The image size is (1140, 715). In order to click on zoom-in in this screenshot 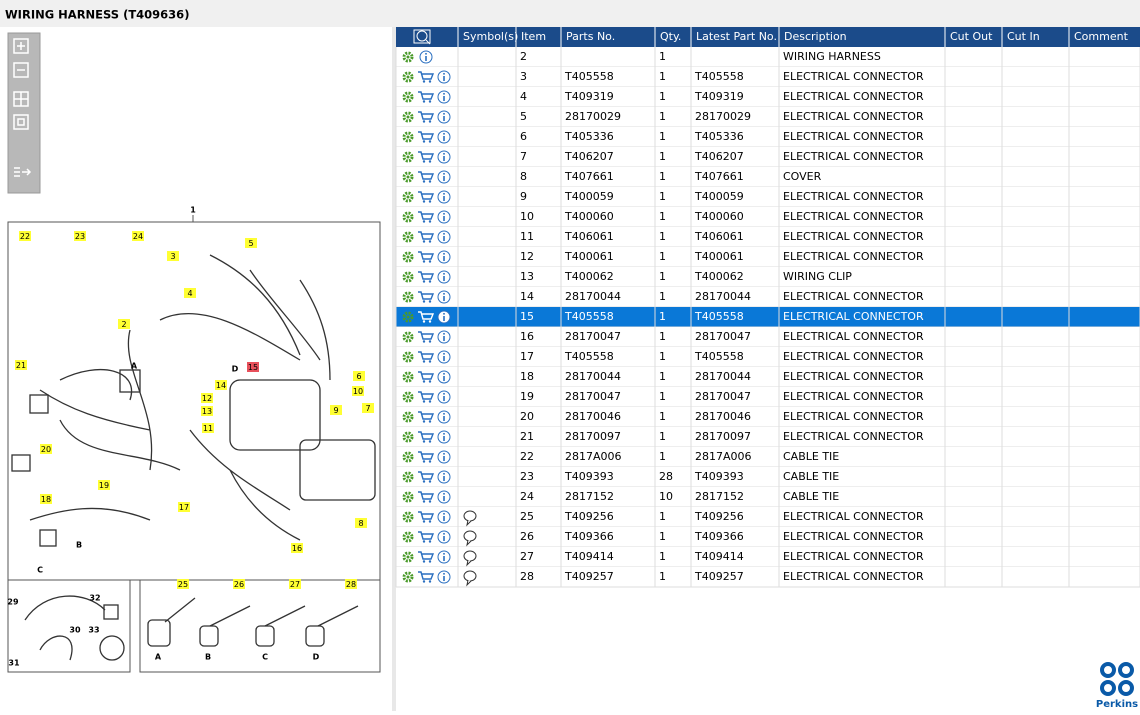, I will do `click(21, 46)`.